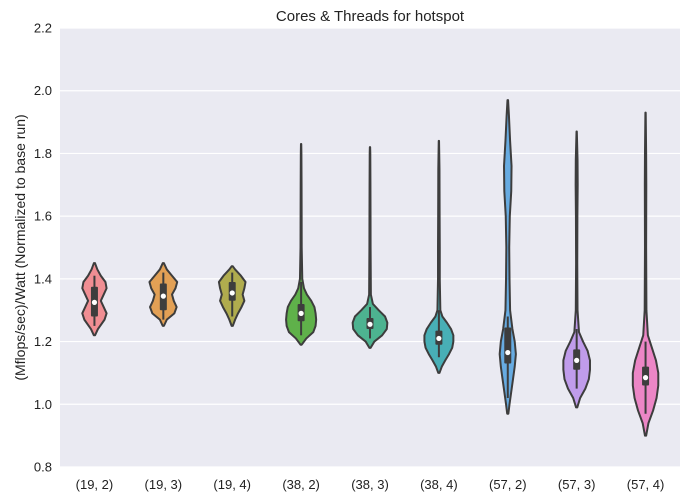  Describe the element at coordinates (43, 341) in the screenshot. I see `y-tick-label: 1.2` at that location.